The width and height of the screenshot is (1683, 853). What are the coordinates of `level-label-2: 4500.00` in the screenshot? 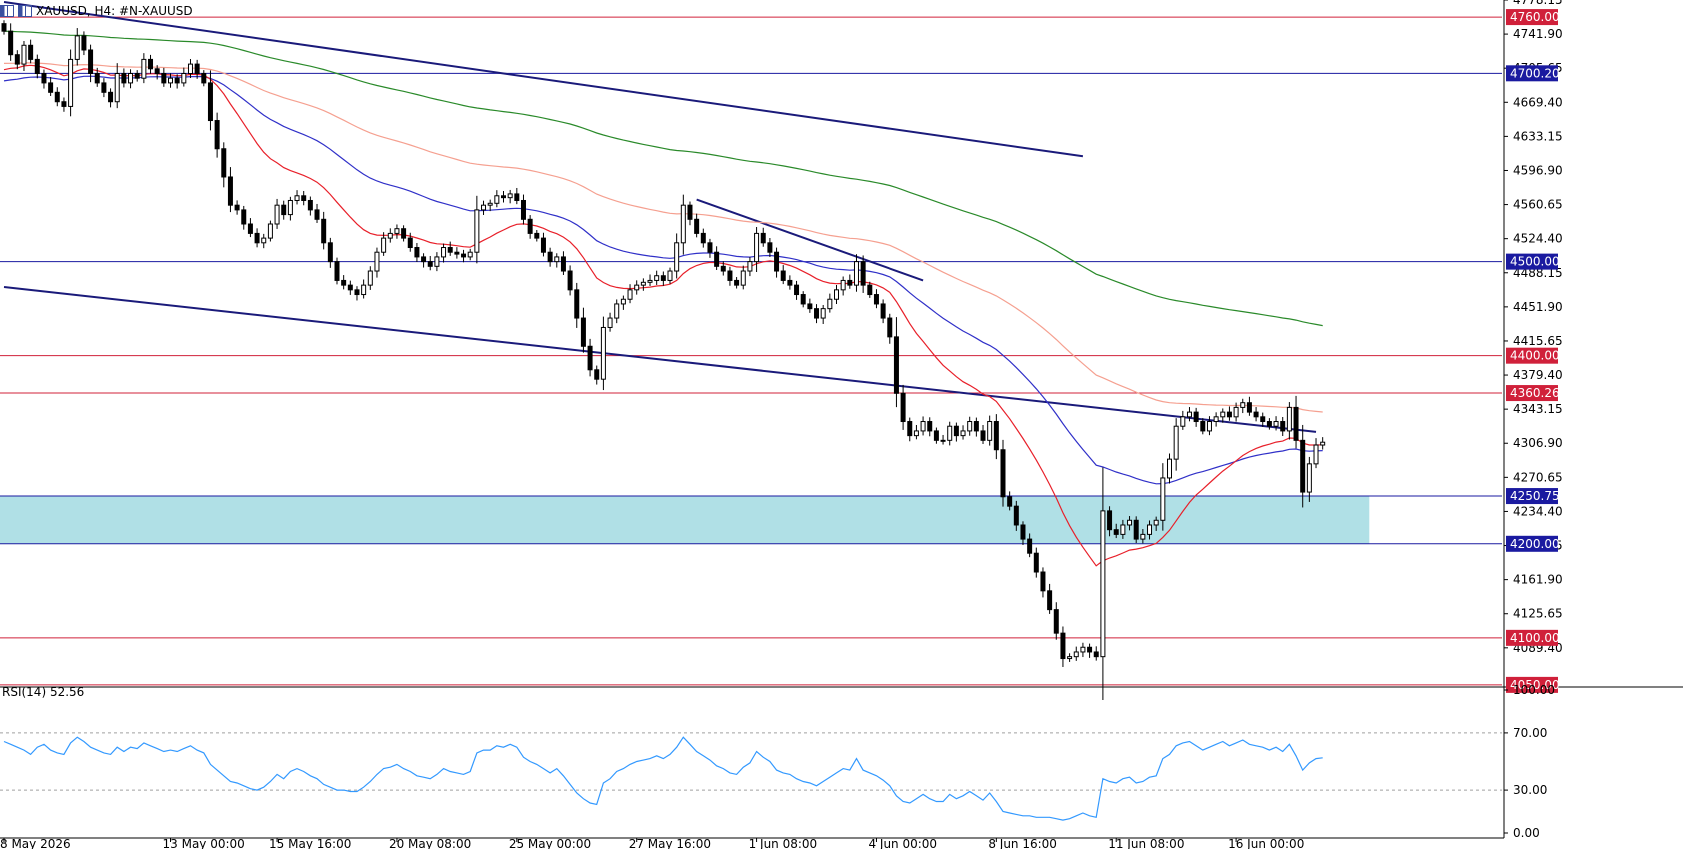 It's located at (1535, 262).